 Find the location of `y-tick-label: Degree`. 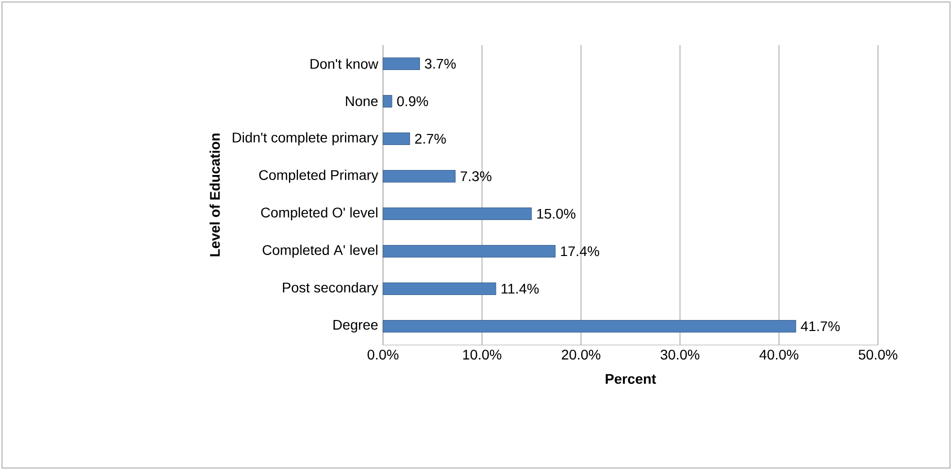

y-tick-label: Degree is located at coordinates (356, 326).